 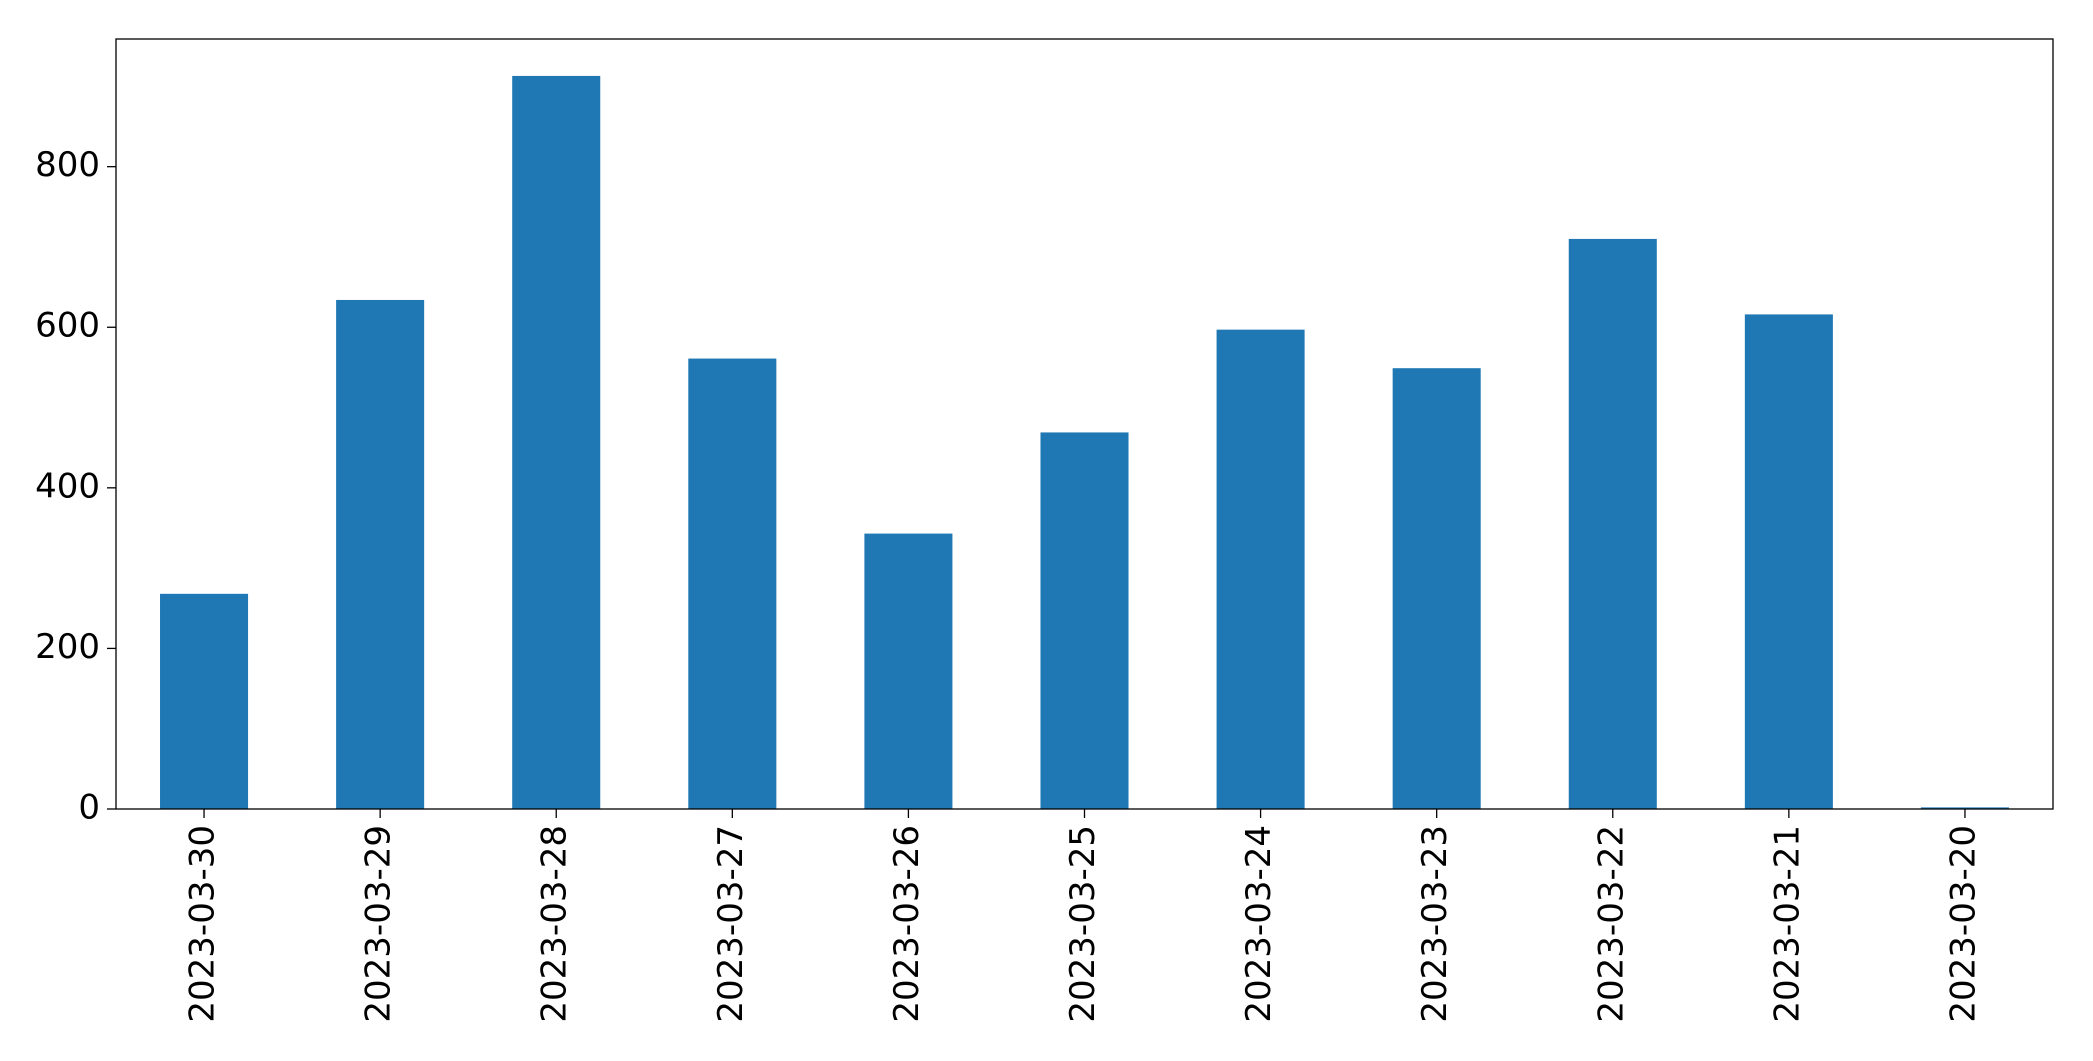 I want to click on x-tick-label: 2023-03-21, so click(x=1787, y=924).